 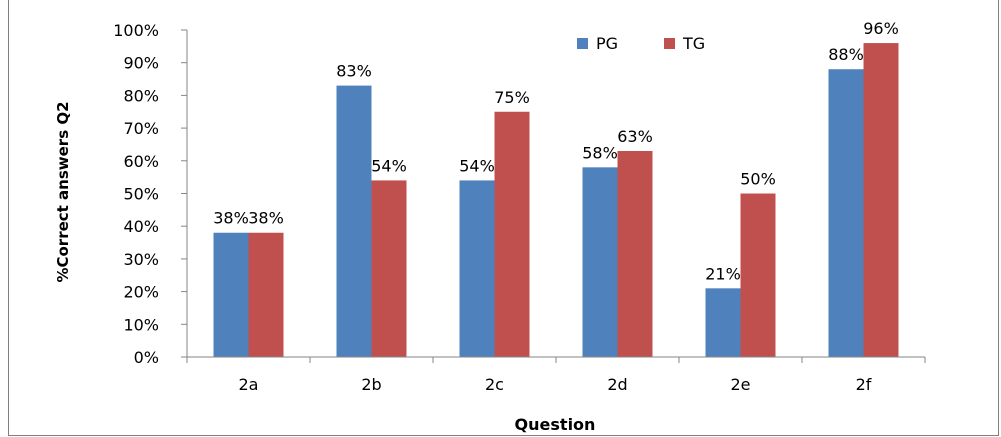 What do you see at coordinates (600, 262) in the screenshot?
I see `bar-pg-2d` at bounding box center [600, 262].